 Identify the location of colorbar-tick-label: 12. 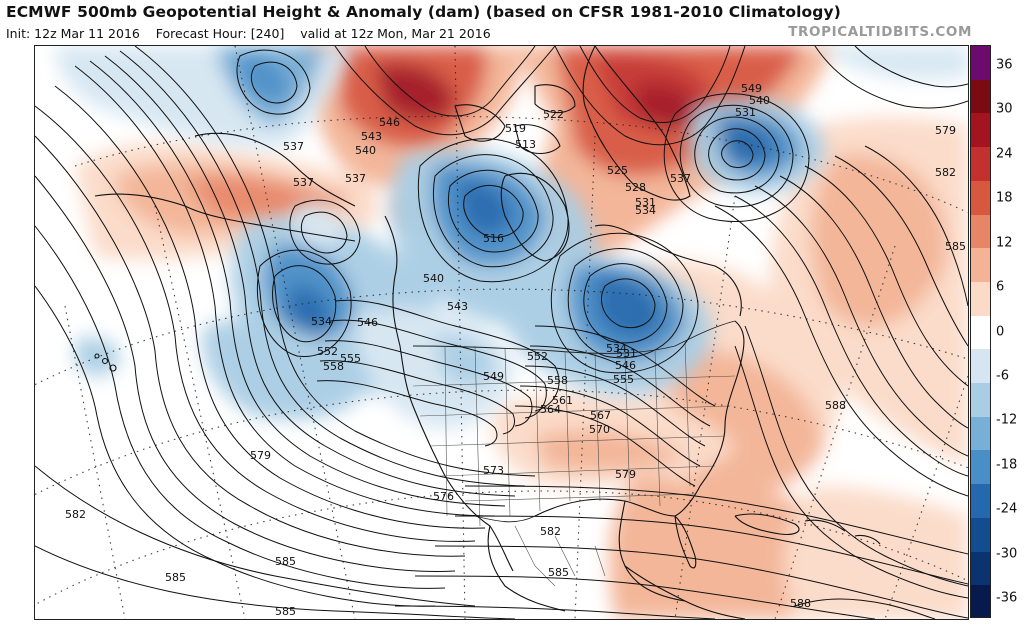
(1004, 243).